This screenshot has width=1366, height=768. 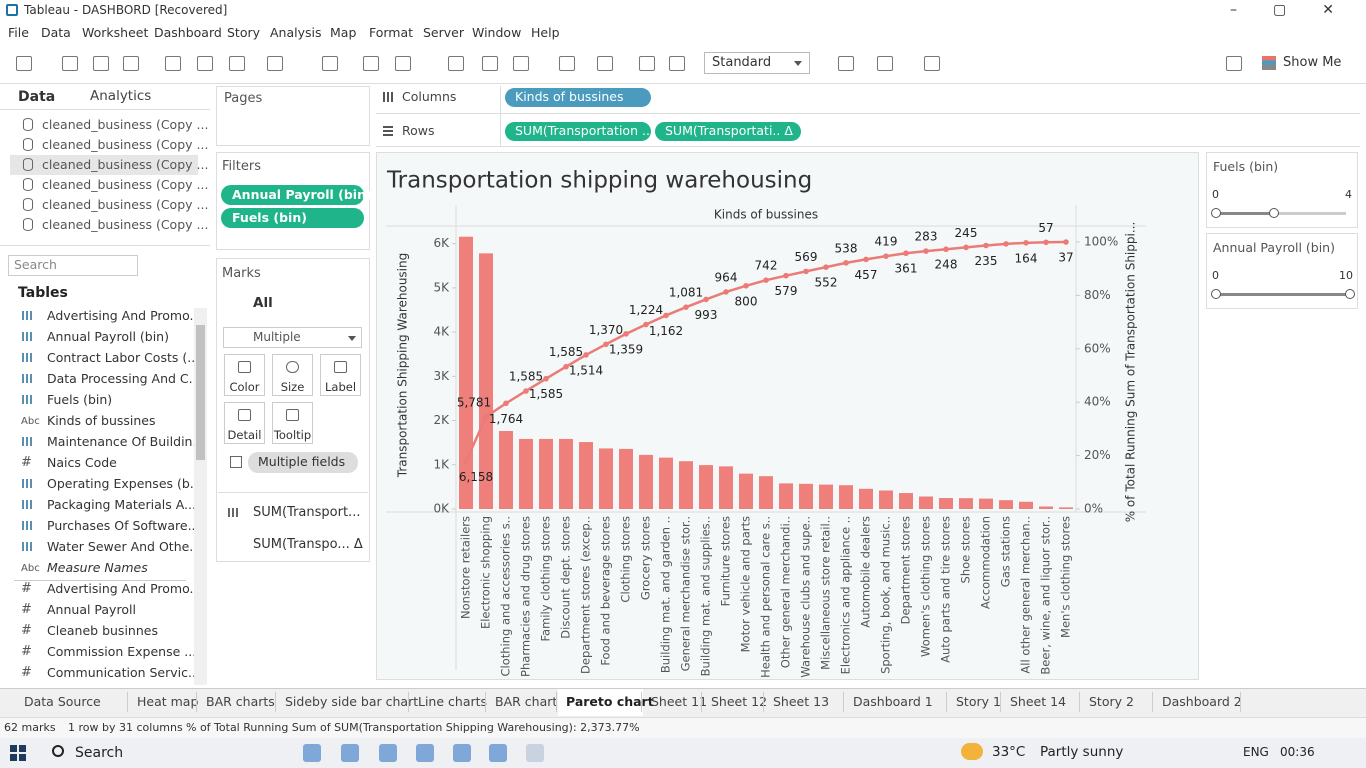 I want to click on sheet-tab: Sideby side bar chart, so click(x=352, y=701).